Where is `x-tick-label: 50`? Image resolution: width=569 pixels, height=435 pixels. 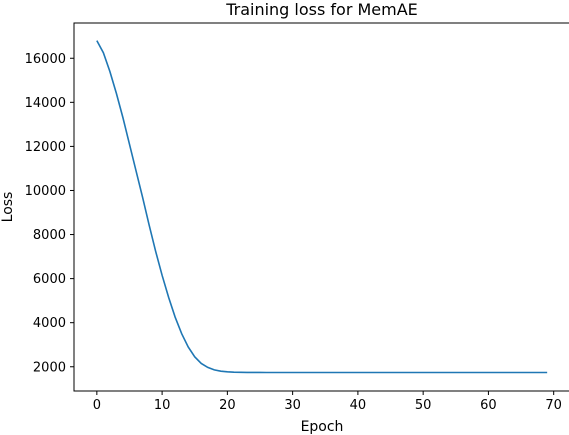 x-tick-label: 50 is located at coordinates (423, 405).